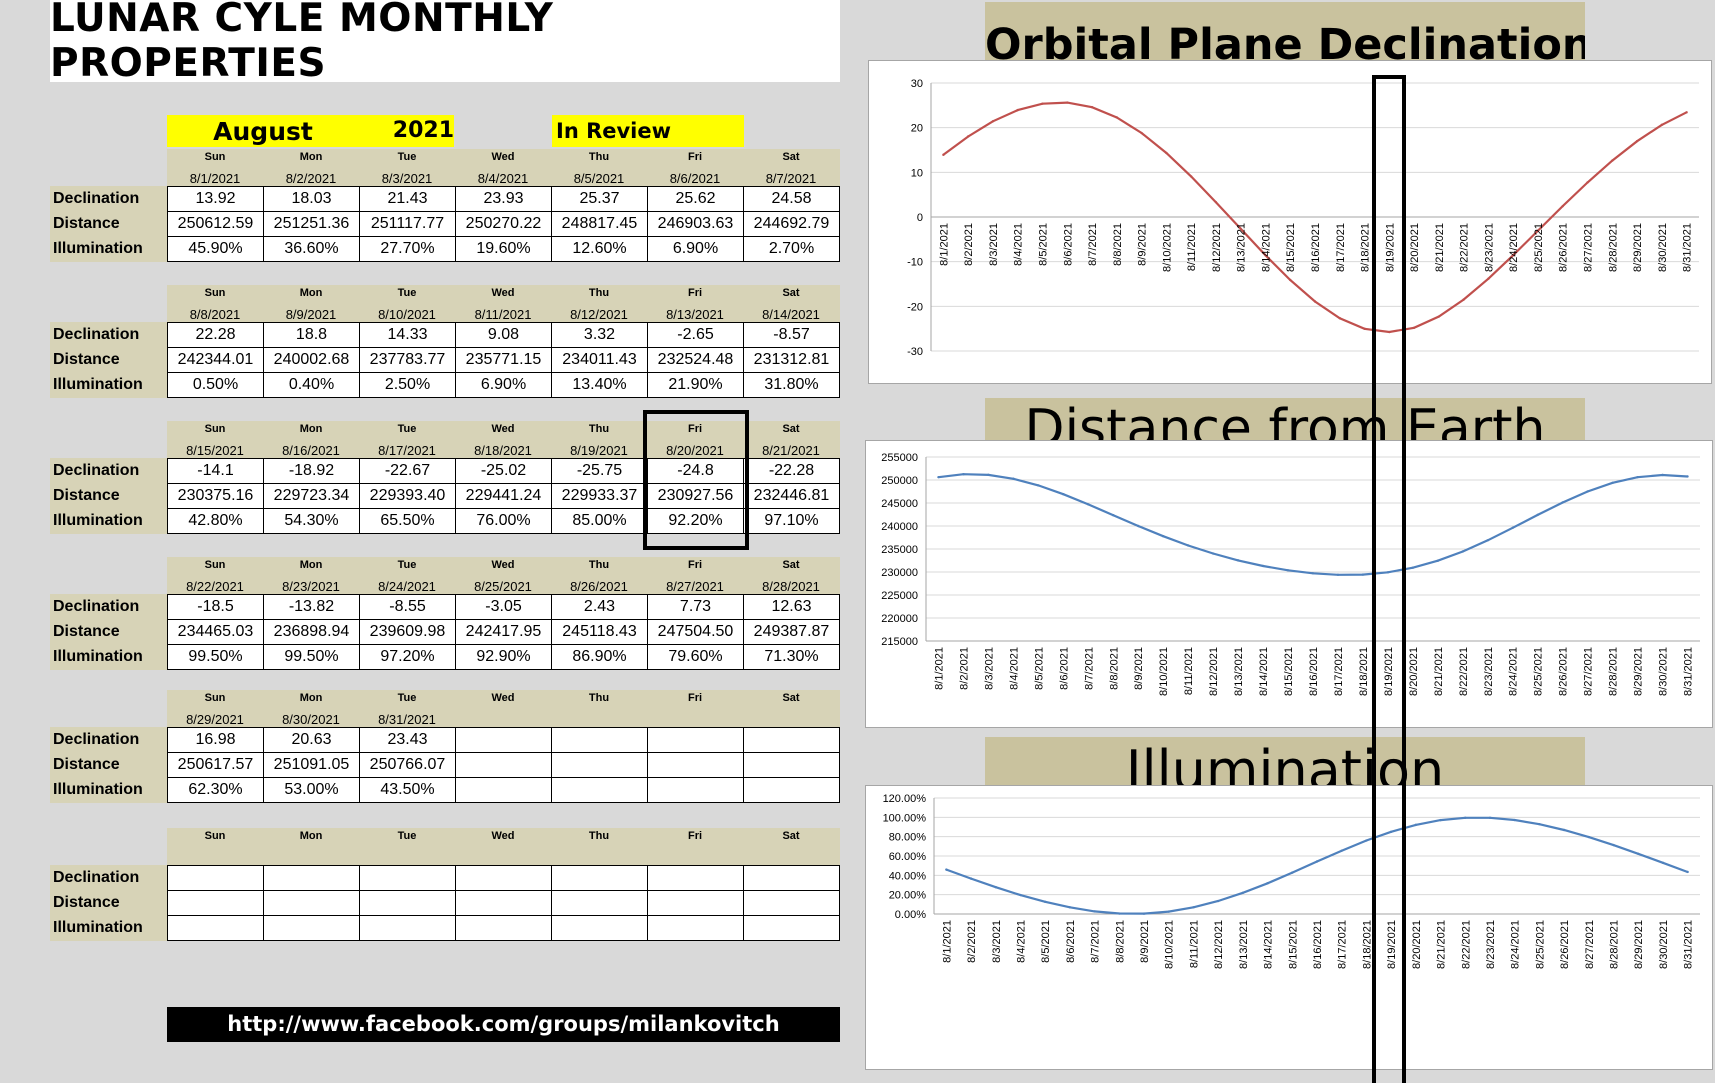 This screenshot has width=1715, height=1083. What do you see at coordinates (503, 199) in the screenshot?
I see `cell-declination: 23.93` at bounding box center [503, 199].